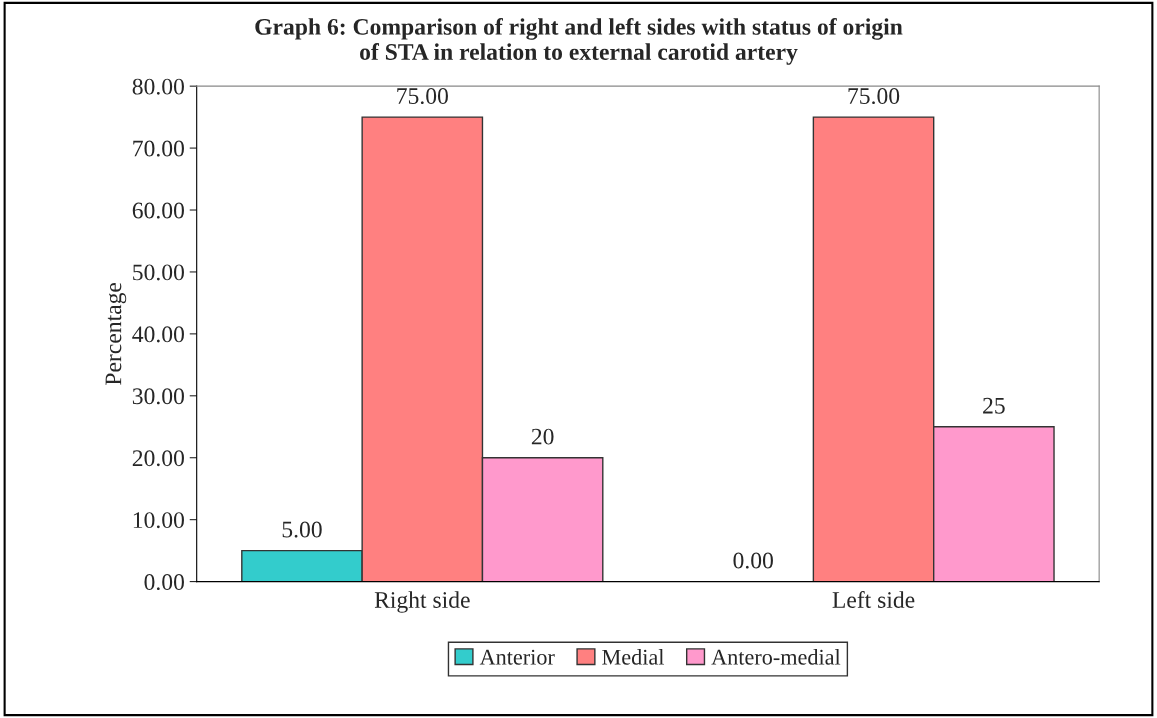 The image size is (1157, 718). What do you see at coordinates (158, 396) in the screenshot?
I see `y-tick-label: 30.00` at bounding box center [158, 396].